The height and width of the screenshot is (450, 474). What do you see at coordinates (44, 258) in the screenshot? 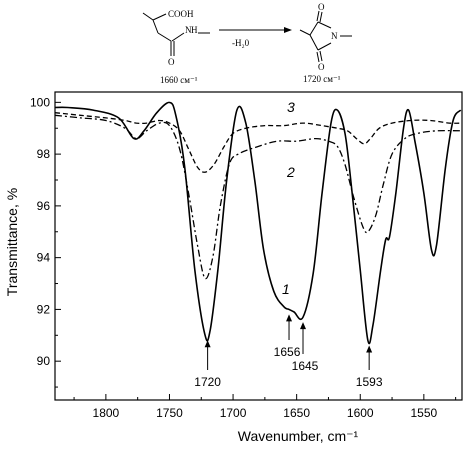
I see `y-tick-label: 94` at bounding box center [44, 258].